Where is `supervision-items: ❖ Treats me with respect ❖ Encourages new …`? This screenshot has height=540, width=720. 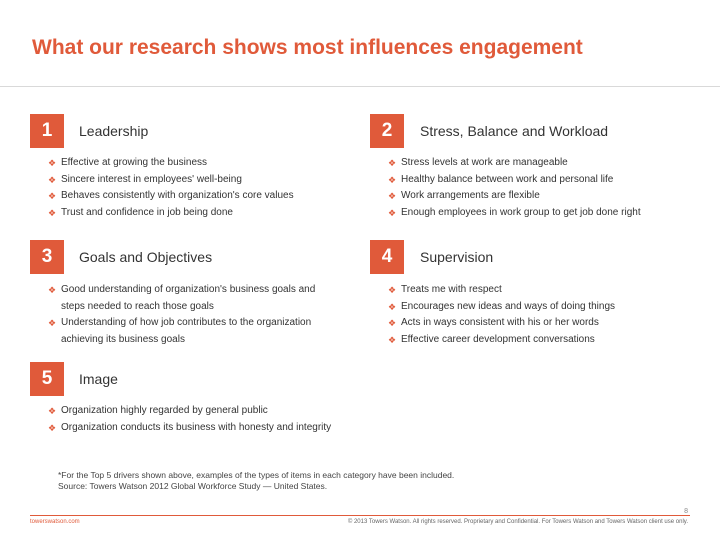 supervision-items: ❖ Treats me with respect ❖ Encourages new … is located at coordinates (543, 315).